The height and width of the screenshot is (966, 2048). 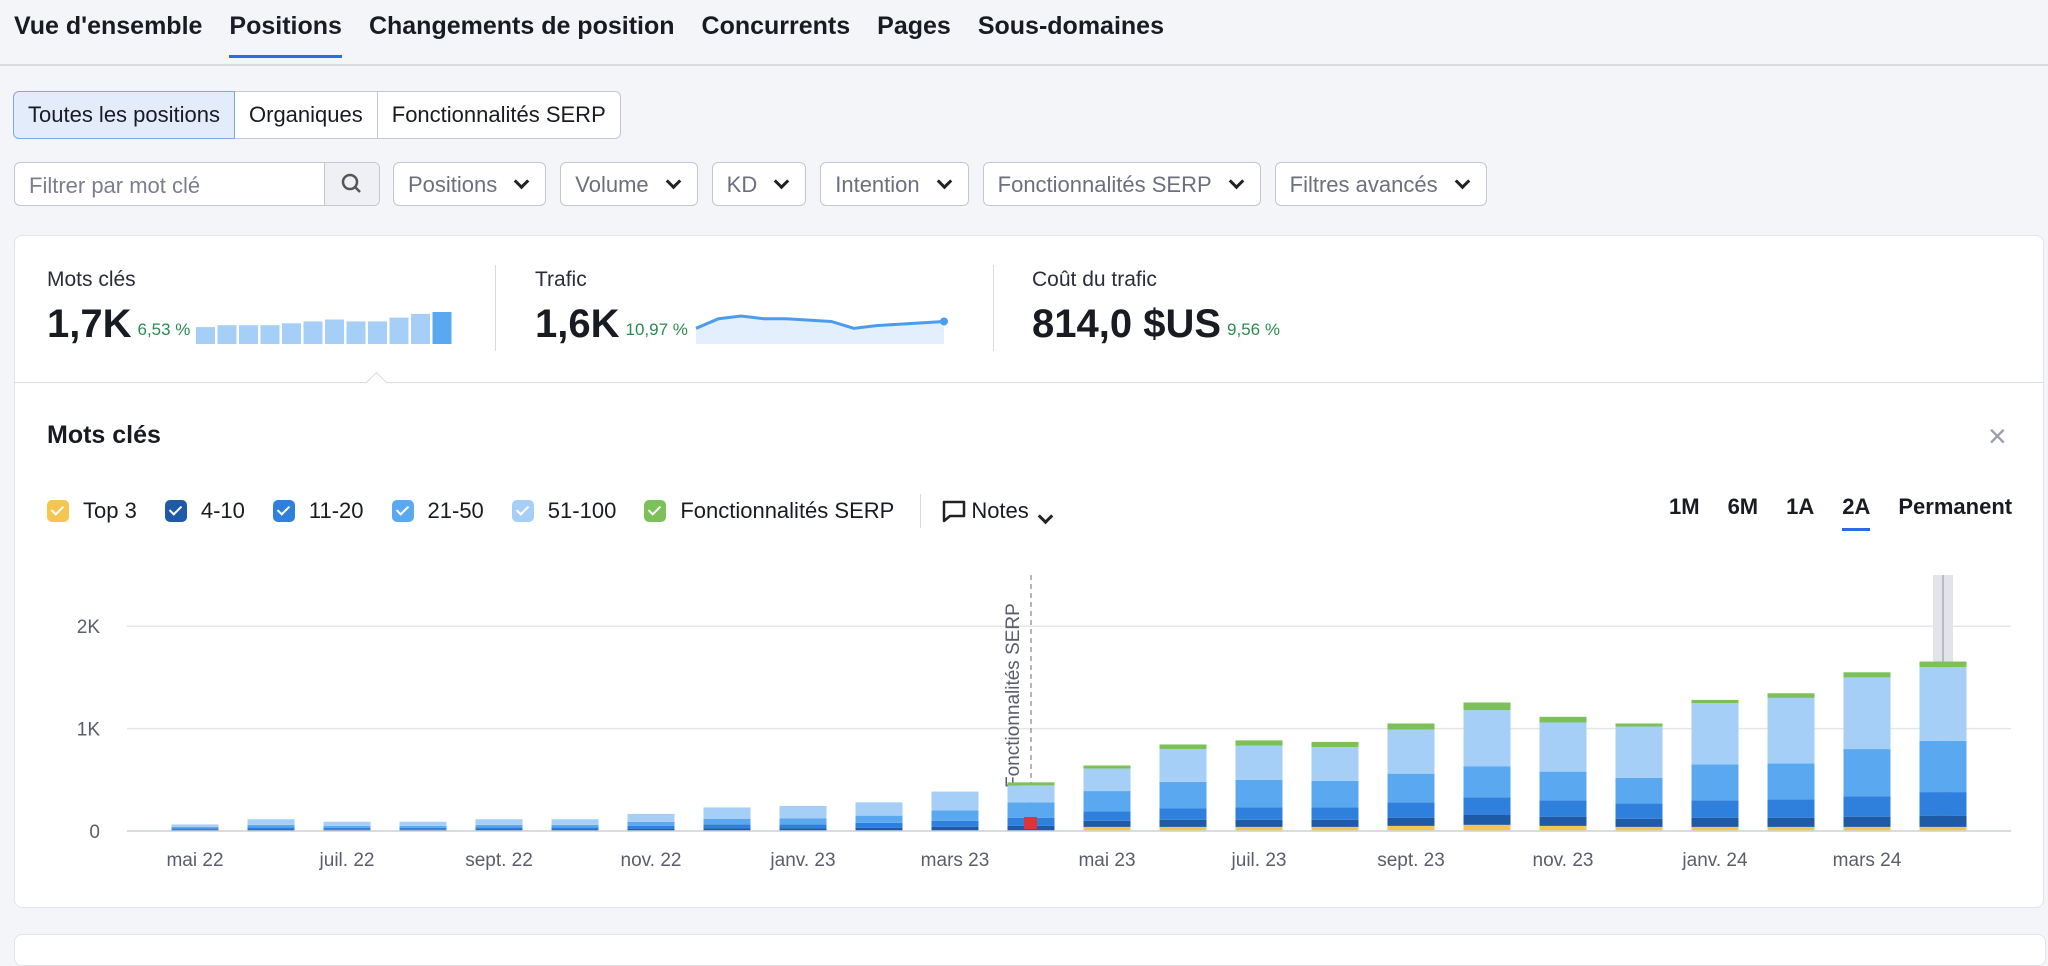 What do you see at coordinates (741, 306) in the screenshot?
I see `metric: Trafic 1,6K 10,97 %` at bounding box center [741, 306].